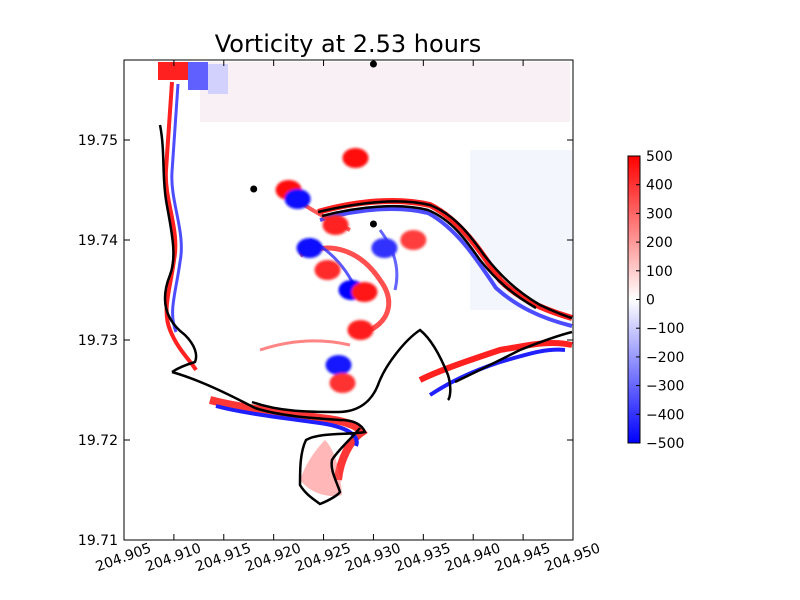  I want to click on y-tick-label-1: 19.72, so click(98, 441).